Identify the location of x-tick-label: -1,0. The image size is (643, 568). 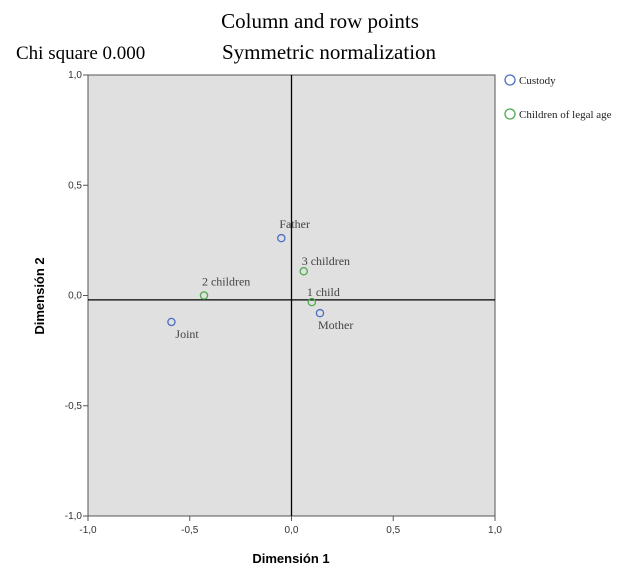
(88, 530).